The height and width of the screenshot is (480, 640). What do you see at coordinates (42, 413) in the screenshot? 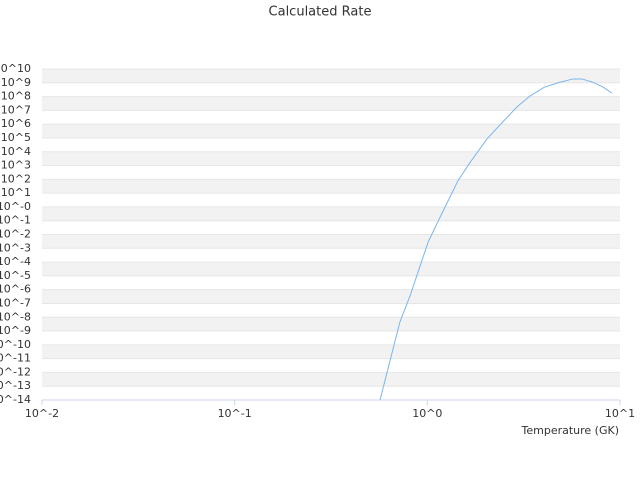
I see `x-tick-label: 10^-2` at bounding box center [42, 413].